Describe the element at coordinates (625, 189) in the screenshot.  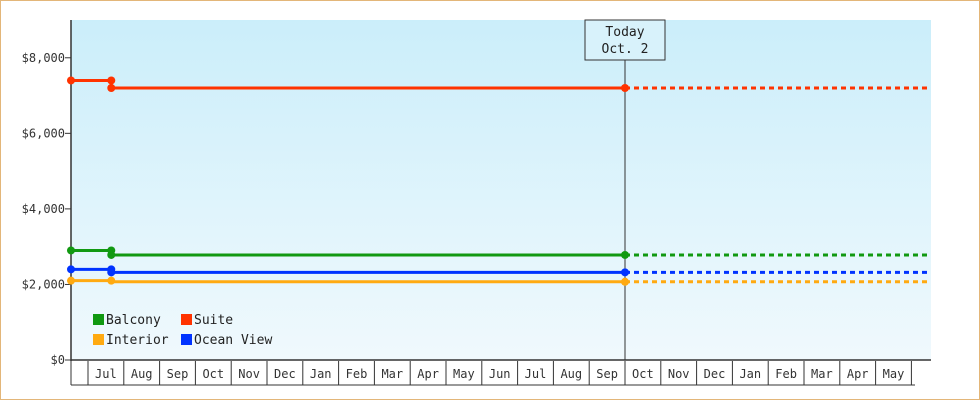
I see `today-marker: Today Oct. 2` at that location.